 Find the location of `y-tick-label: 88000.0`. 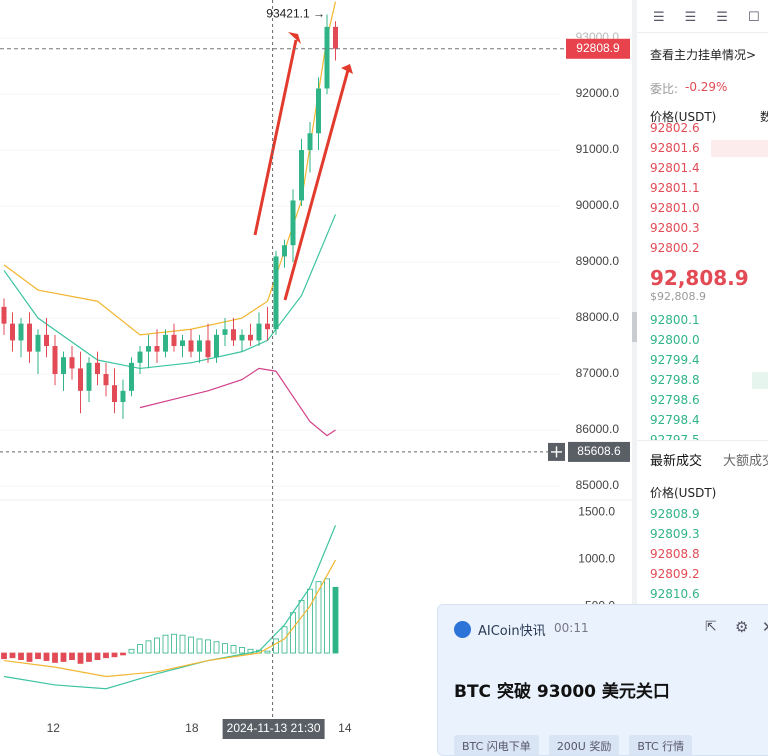

y-tick-label: 88000.0 is located at coordinates (598, 317).